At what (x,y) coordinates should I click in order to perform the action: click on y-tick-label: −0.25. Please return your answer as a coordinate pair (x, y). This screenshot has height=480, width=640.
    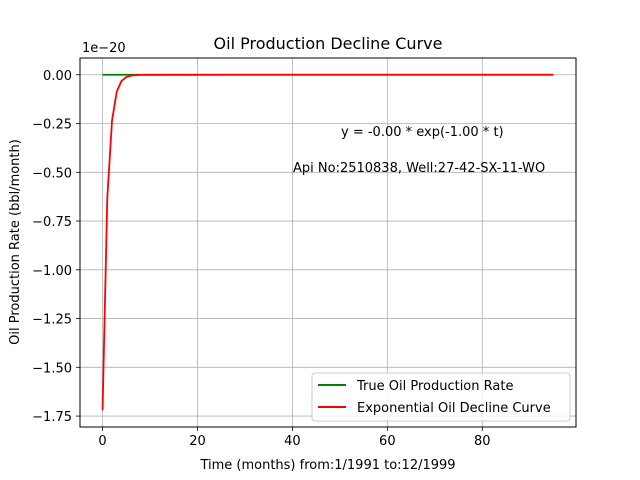
    Looking at the image, I should click on (52, 125).